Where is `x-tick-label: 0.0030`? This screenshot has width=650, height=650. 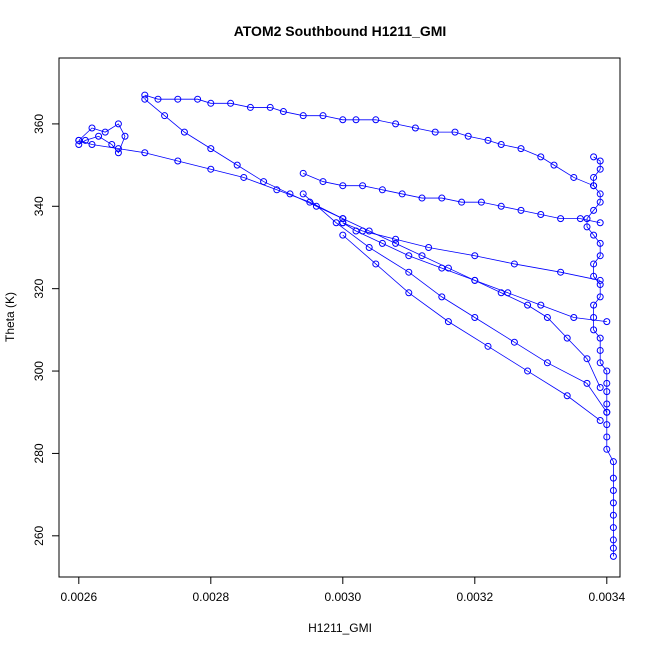 x-tick-label: 0.0030 is located at coordinates (342, 597).